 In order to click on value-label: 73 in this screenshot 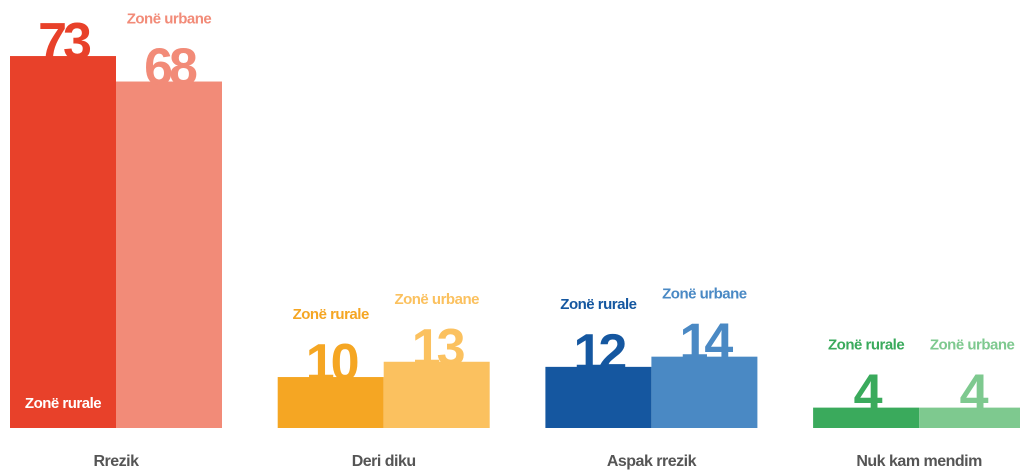, I will do `click(64, 42)`.